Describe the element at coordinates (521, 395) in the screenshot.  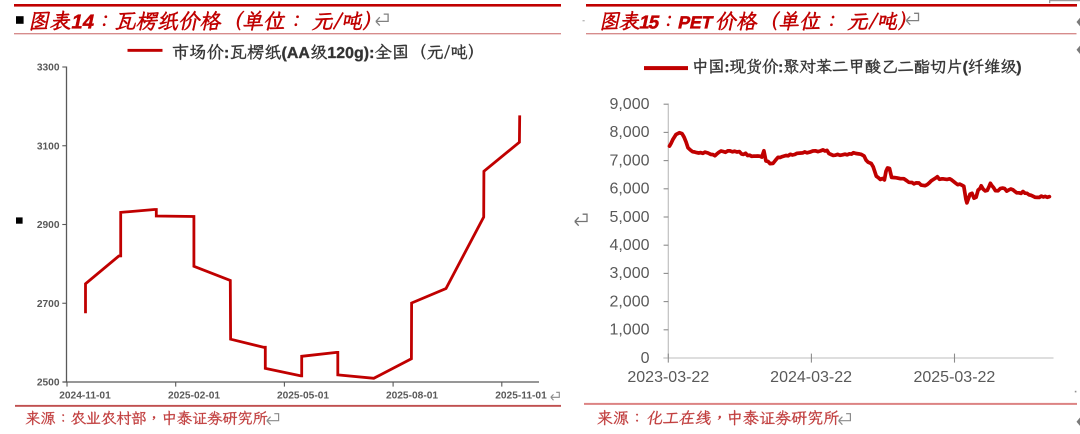
I see `svg-text: 2025-11-01` at that location.